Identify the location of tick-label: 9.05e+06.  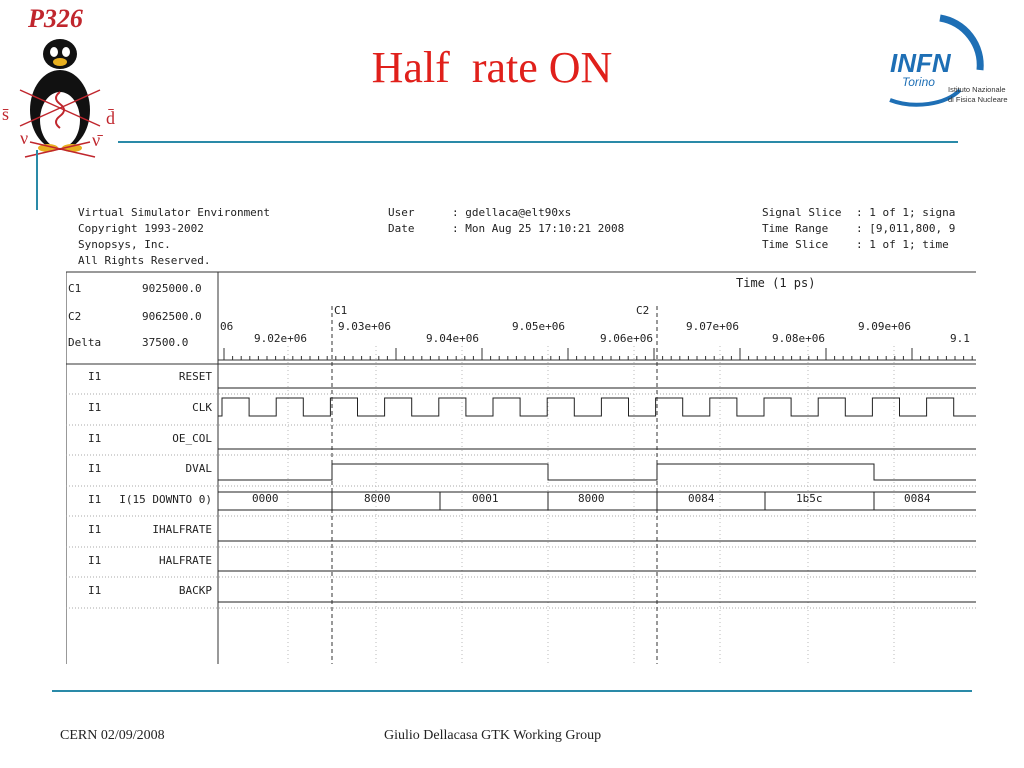
(538, 326).